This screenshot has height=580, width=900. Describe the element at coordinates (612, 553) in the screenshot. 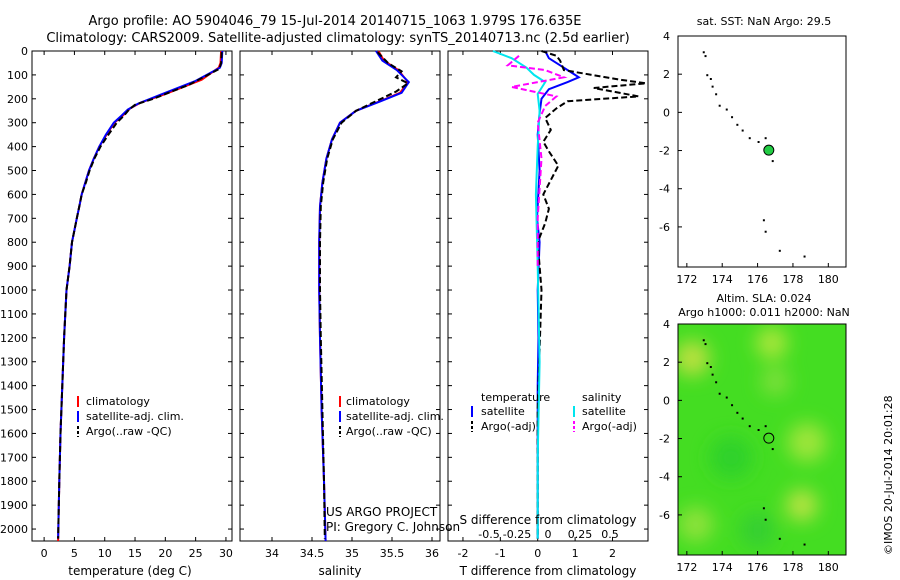

I see `x-tick-label: 2` at that location.